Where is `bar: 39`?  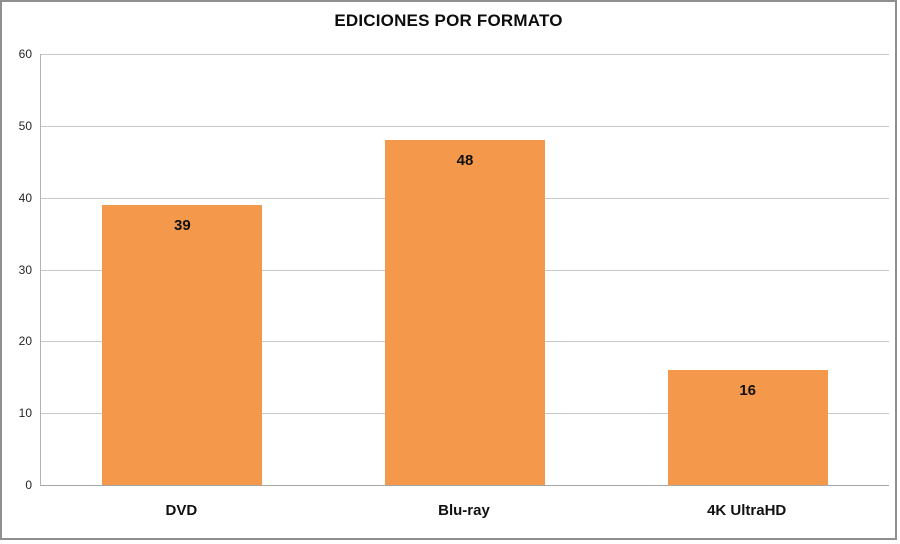
bar: 39 is located at coordinates (182, 344).